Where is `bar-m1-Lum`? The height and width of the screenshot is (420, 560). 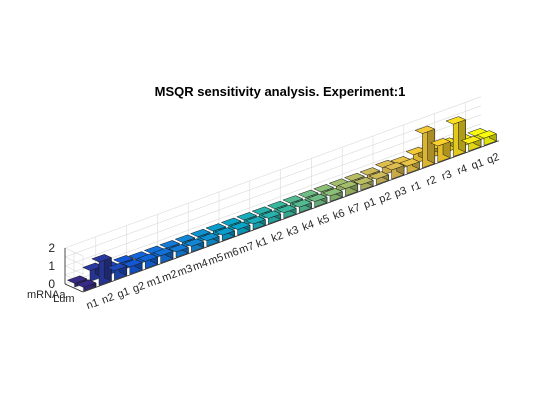 bar-m1-Lum is located at coordinates (148, 261).